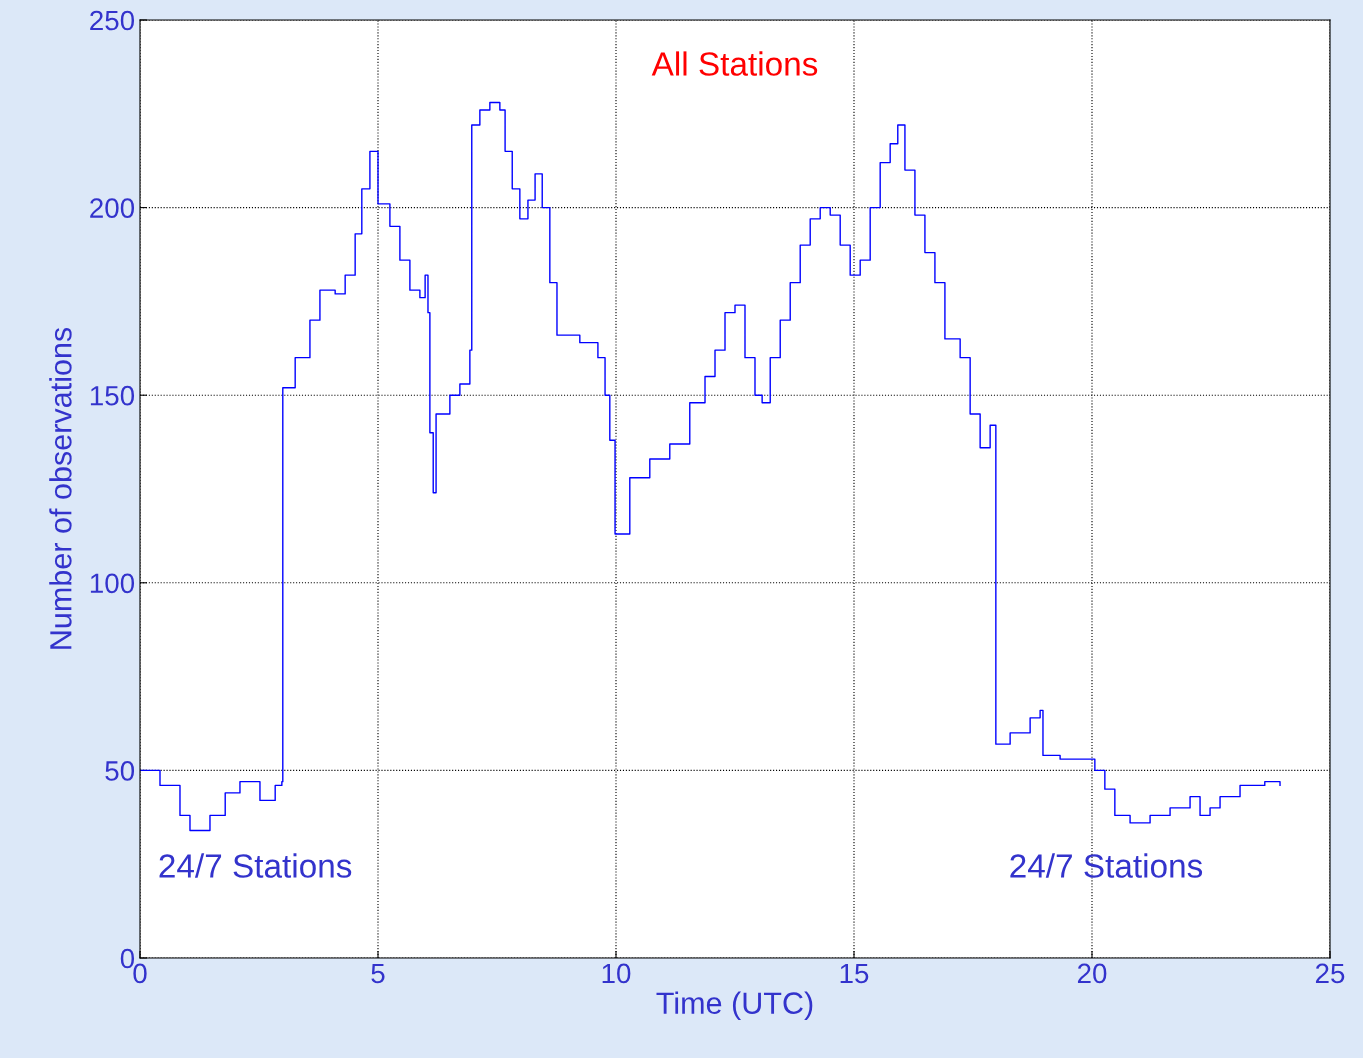  Describe the element at coordinates (120, 771) in the screenshot. I see `y-tick-label: 50` at that location.